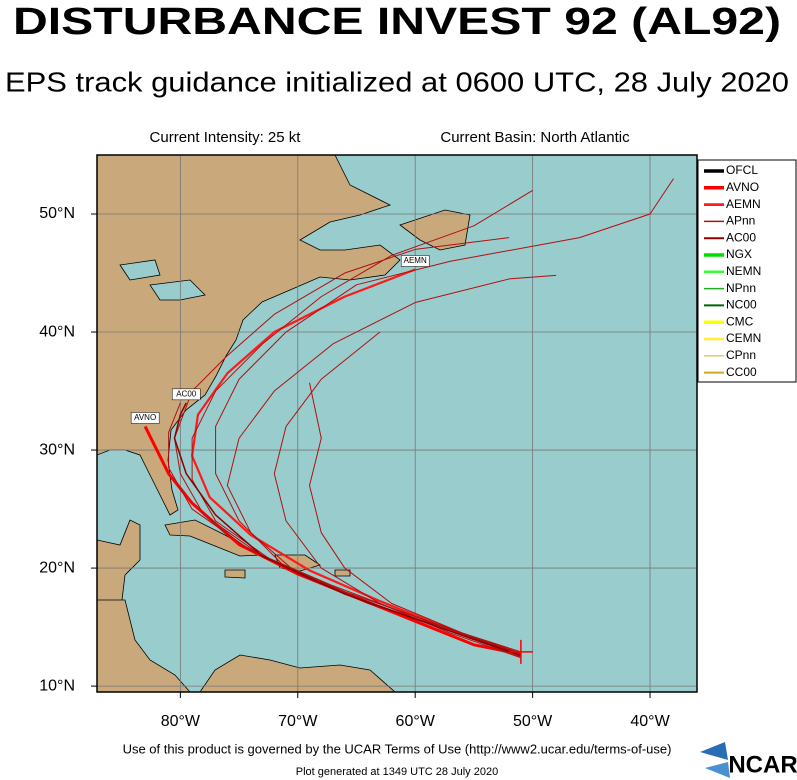 The width and height of the screenshot is (797, 780). What do you see at coordinates (57, 213) in the screenshot?
I see `y-tick-label: 50°N` at bounding box center [57, 213].